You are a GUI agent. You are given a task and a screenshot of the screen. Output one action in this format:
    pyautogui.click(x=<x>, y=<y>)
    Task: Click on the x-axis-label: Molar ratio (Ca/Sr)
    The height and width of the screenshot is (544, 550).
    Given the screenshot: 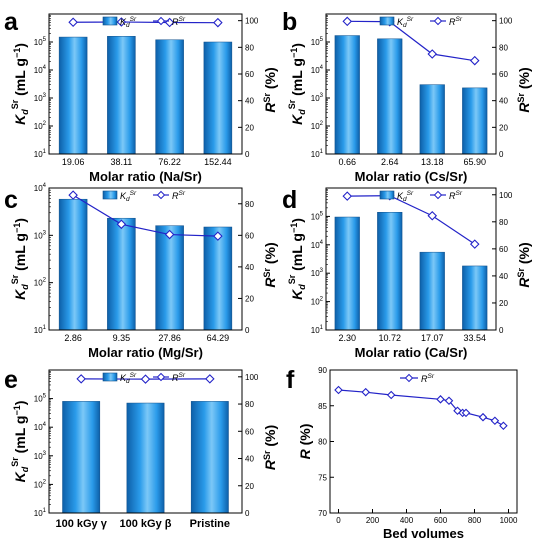 What is the action you would take?
    pyautogui.click(x=411, y=352)
    